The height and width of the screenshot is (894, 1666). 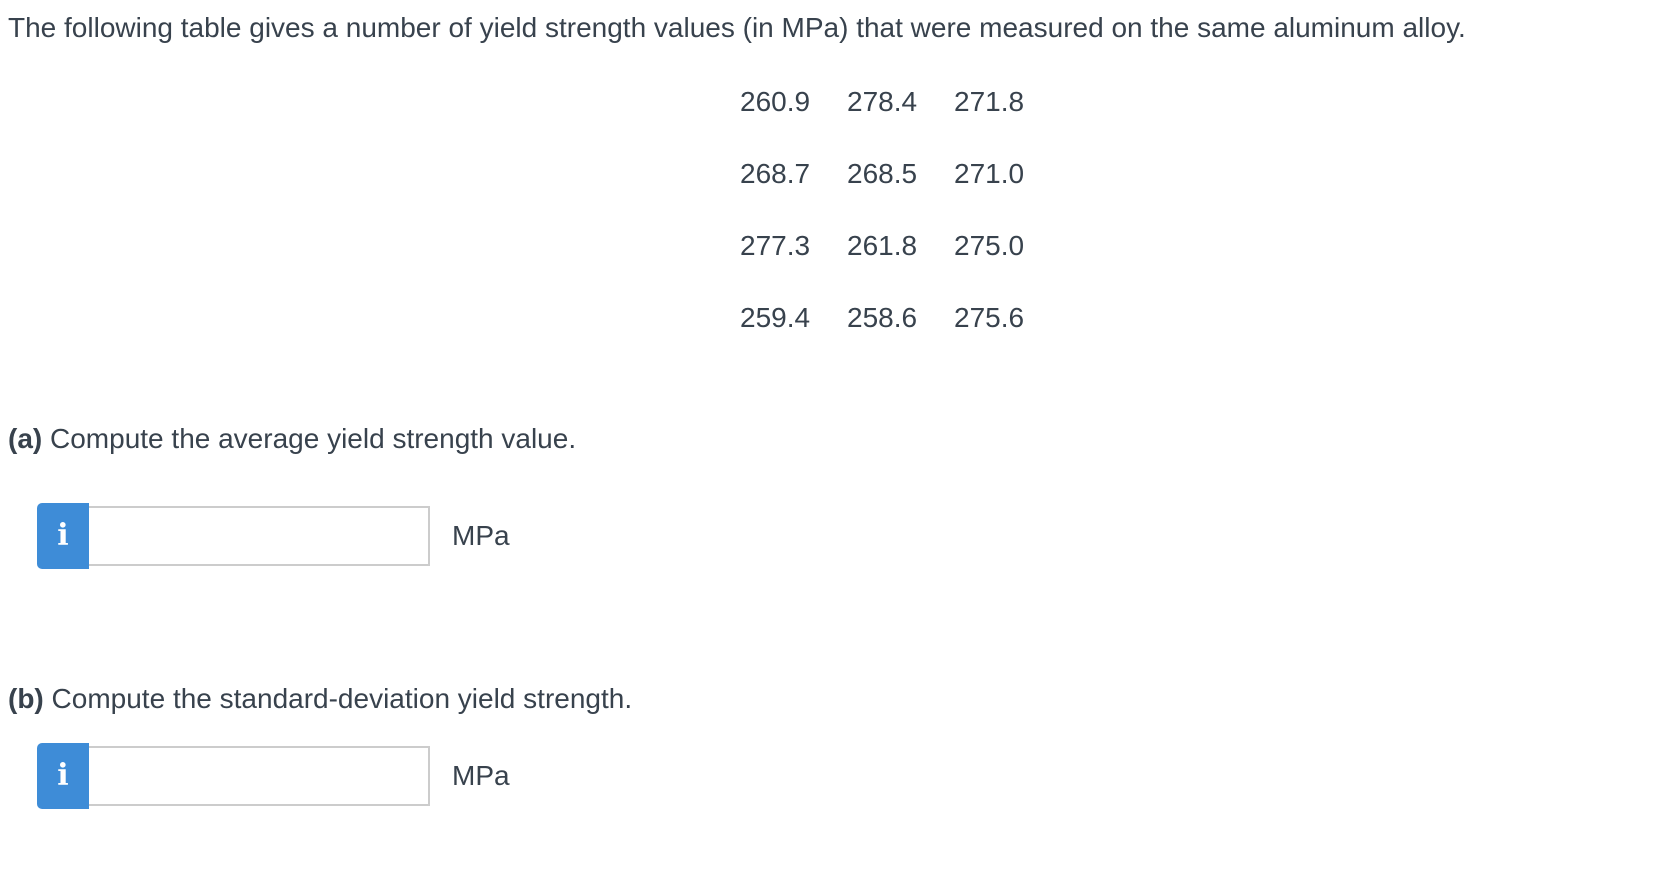 I want to click on yield-value: 271.8, so click(x=989, y=101).